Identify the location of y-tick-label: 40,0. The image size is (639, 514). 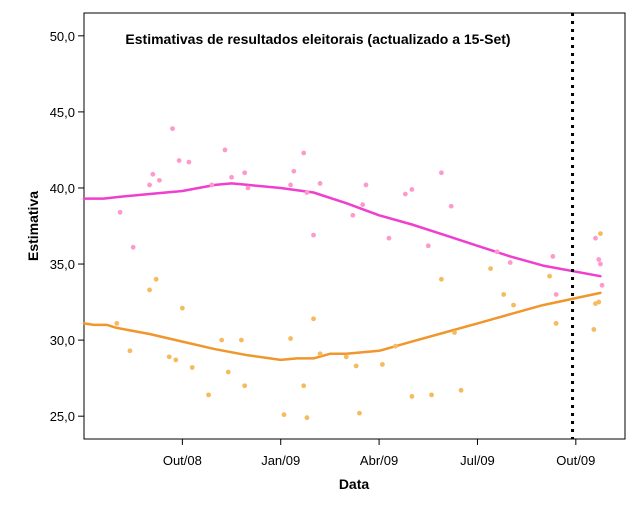
(62, 188).